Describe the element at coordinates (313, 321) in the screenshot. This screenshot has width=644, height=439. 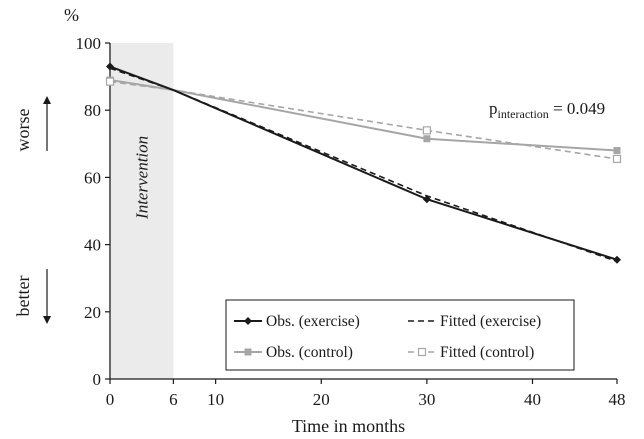
I see `legend-label: Obs. (exercise)` at that location.